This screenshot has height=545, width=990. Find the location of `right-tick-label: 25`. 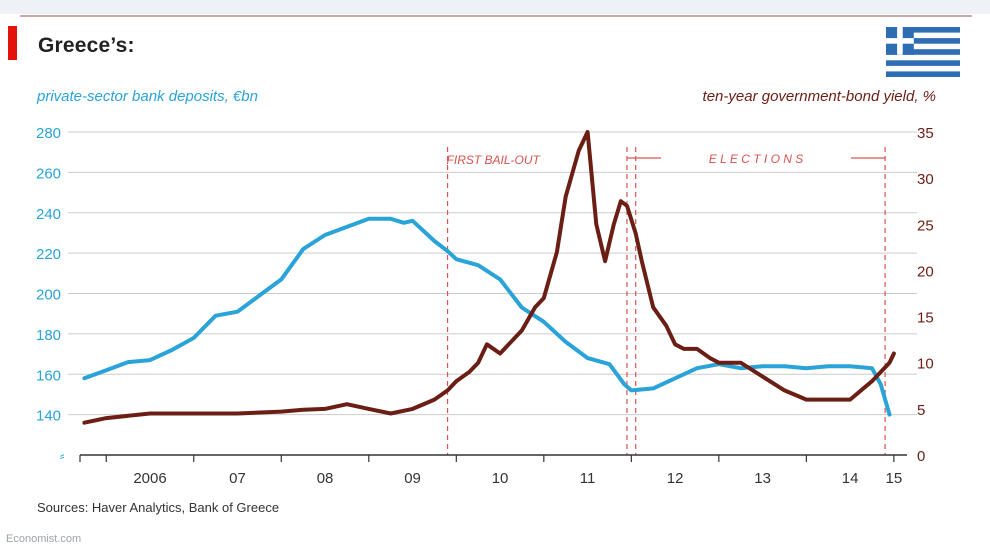

right-tick-label: 25 is located at coordinates (925, 225).